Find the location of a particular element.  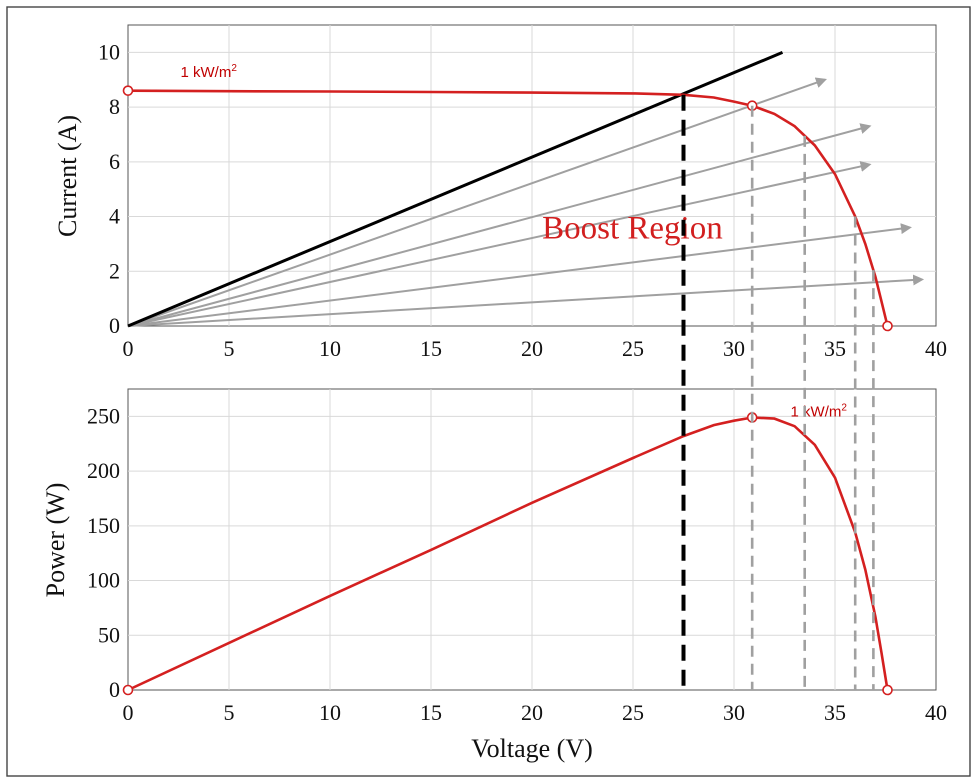

iv-y-tick-2: 2 is located at coordinates (114, 270).